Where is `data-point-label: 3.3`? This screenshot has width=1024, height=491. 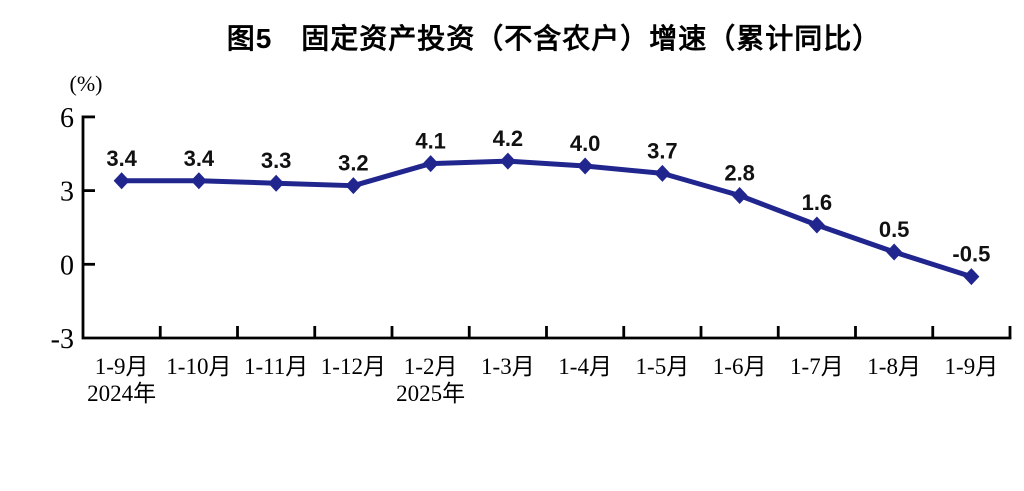
data-point-label: 3.3 is located at coordinates (276, 160).